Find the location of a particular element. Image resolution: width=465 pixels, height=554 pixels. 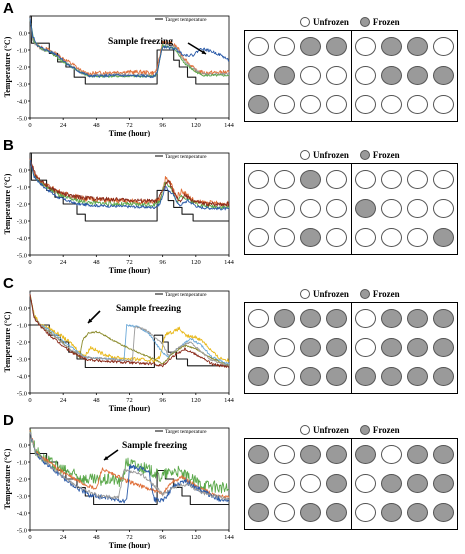

legend-label: Target temperature is located at coordinates (186, 432).